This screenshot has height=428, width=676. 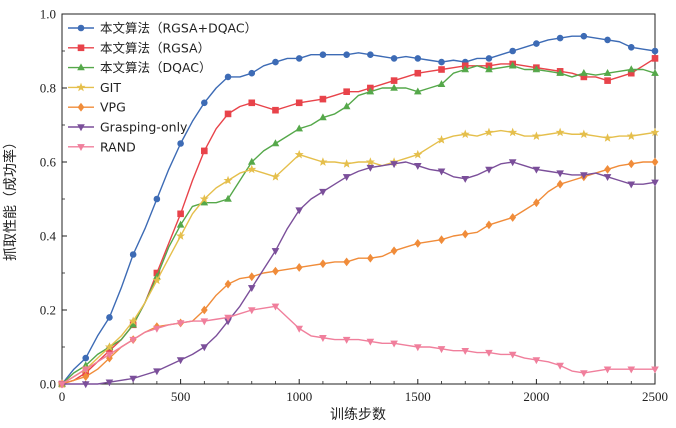 What do you see at coordinates (363, 391) in the screenshot?
I see `x-axis: 0 500 1000 1500 2000 2500` at bounding box center [363, 391].